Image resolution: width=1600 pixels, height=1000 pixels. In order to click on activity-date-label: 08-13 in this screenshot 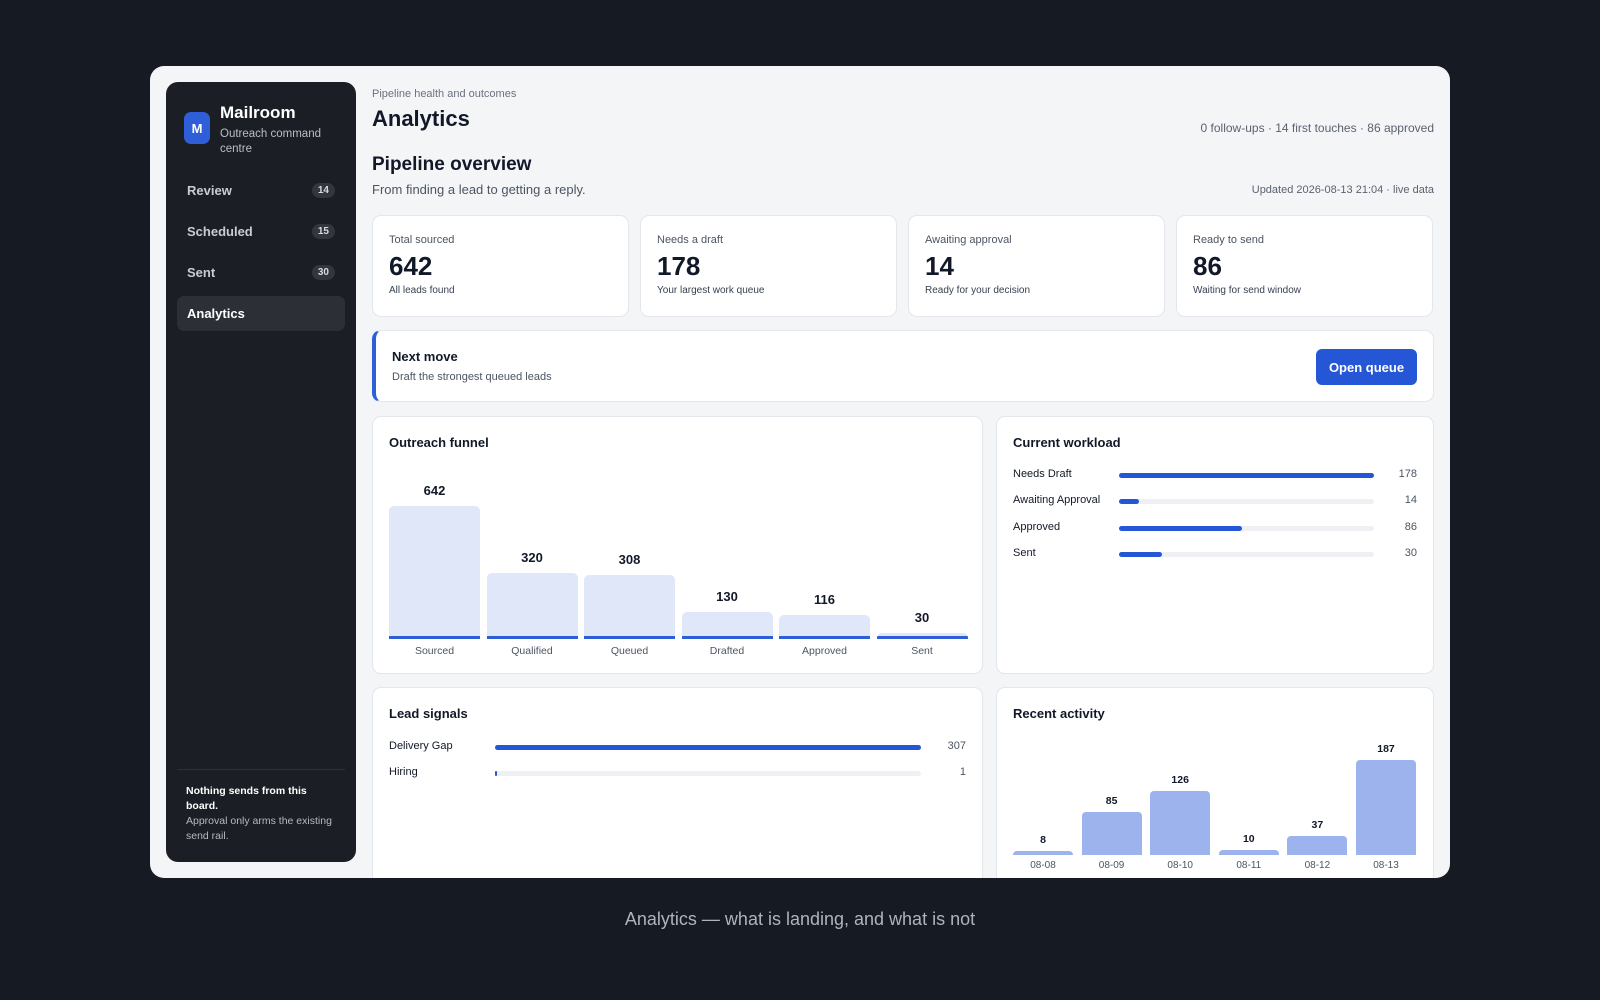, I will do `click(1386, 865)`.